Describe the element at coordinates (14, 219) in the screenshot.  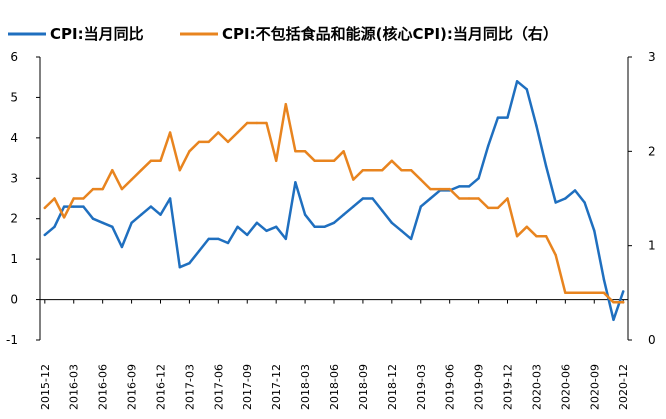
I see `y-left-tick-label: 2` at that location.